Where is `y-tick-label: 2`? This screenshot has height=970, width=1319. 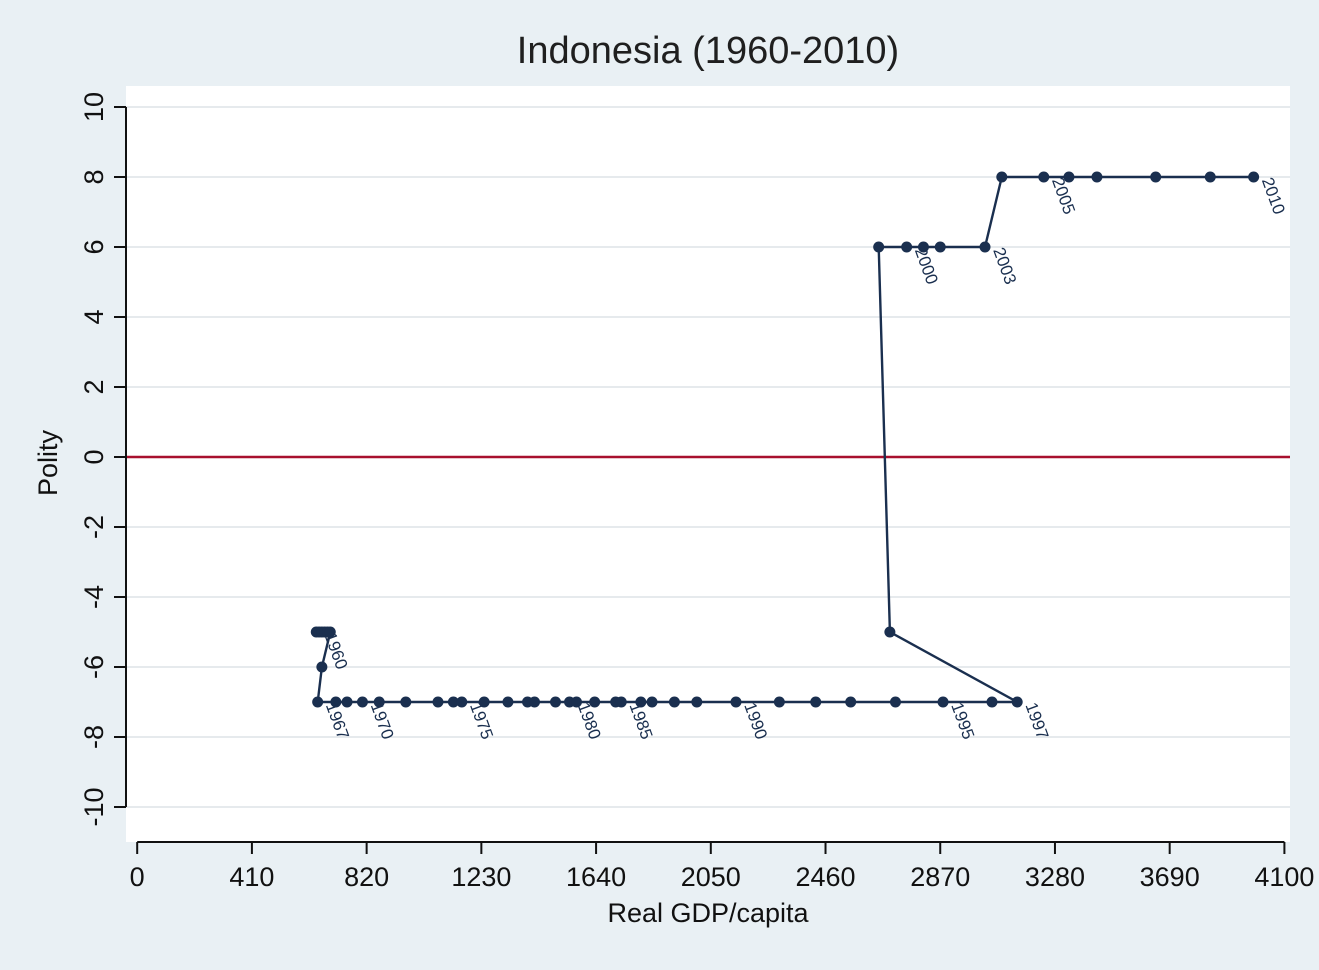 y-tick-label: 2 is located at coordinates (94, 386).